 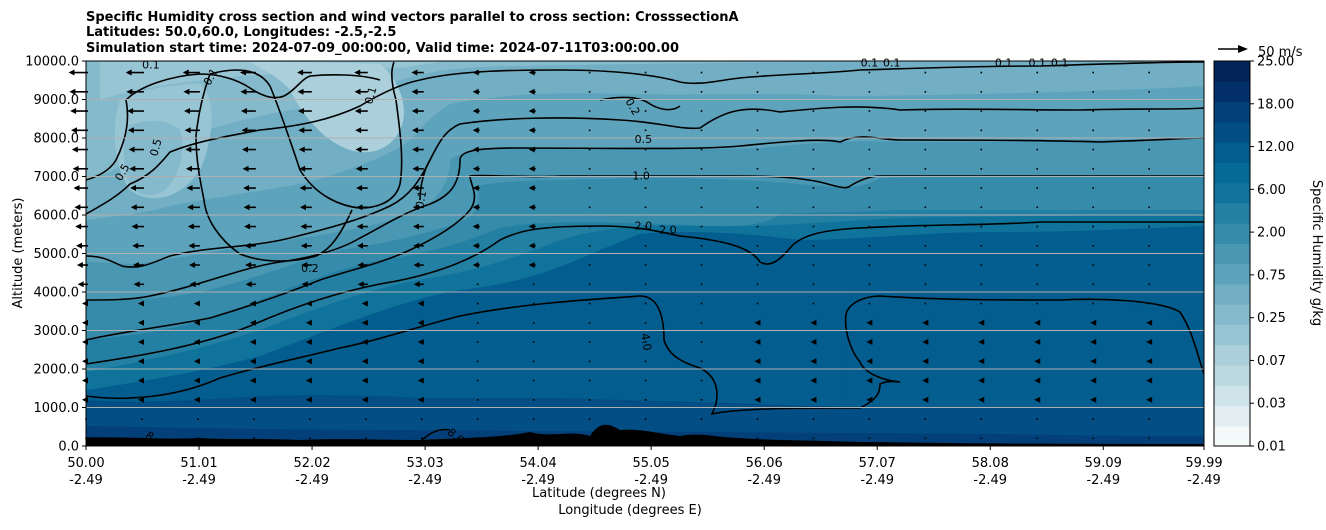 I want to click on y-tick-label: 8000.0, so click(x=57, y=139).